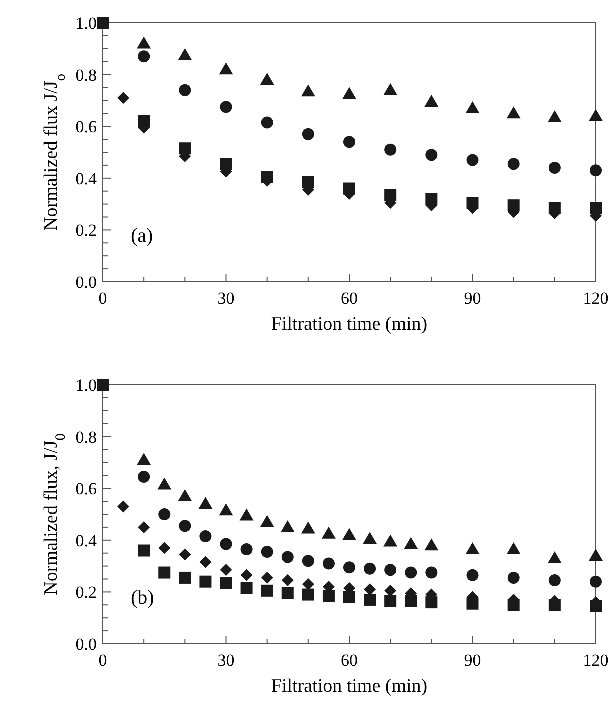  Describe the element at coordinates (87, 540) in the screenshot. I see `y-tick-label: 0.4` at that location.